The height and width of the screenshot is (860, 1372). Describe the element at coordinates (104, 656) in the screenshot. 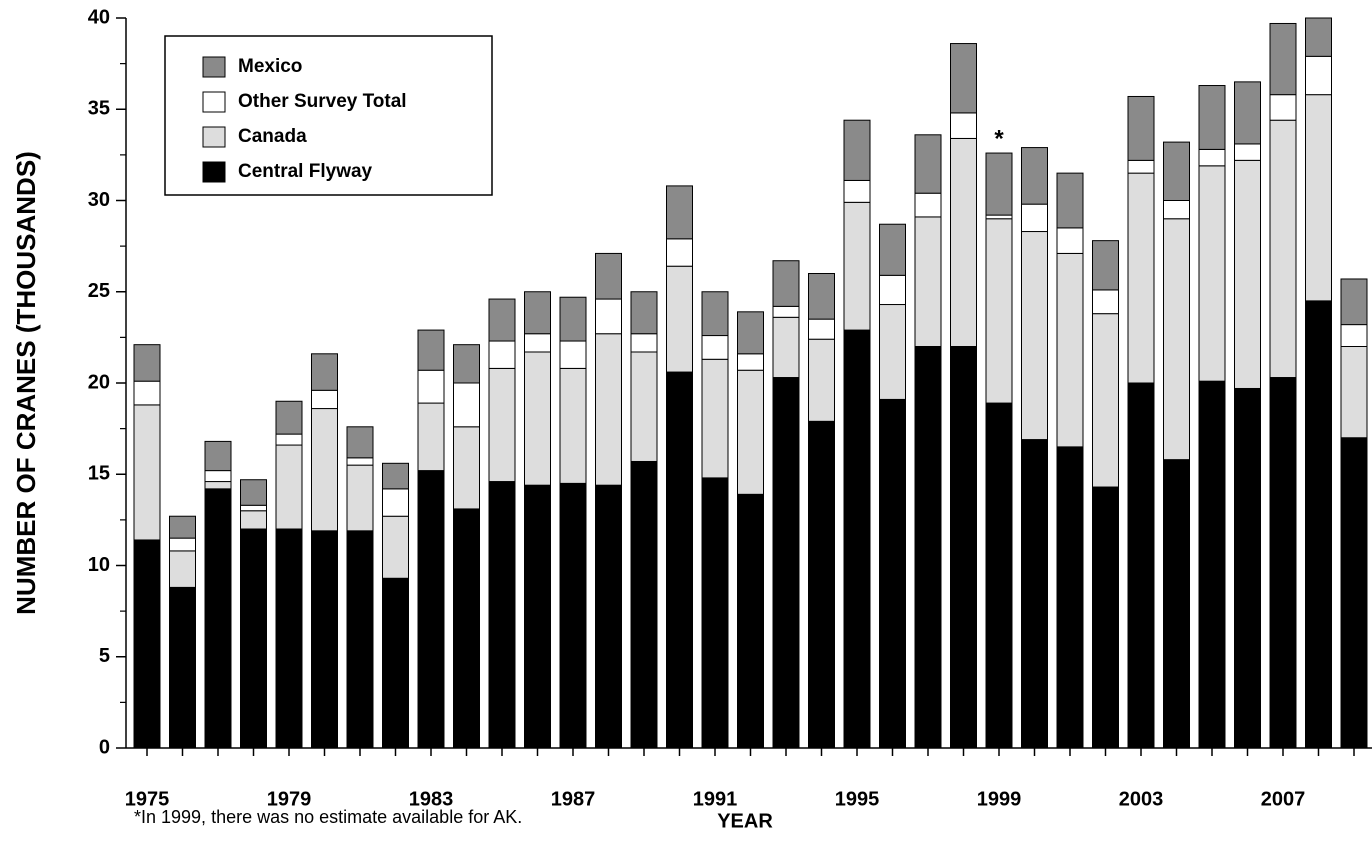

I see `y-tick-label: 5` at that location.